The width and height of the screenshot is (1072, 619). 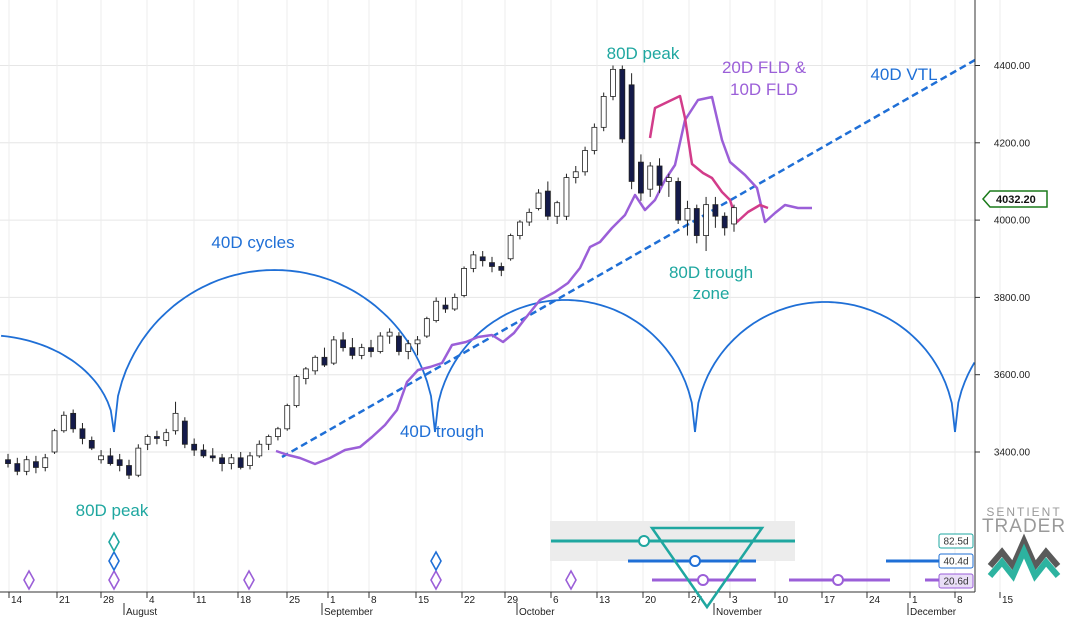 What do you see at coordinates (739, 612) in the screenshot?
I see `month-label: November` at bounding box center [739, 612].